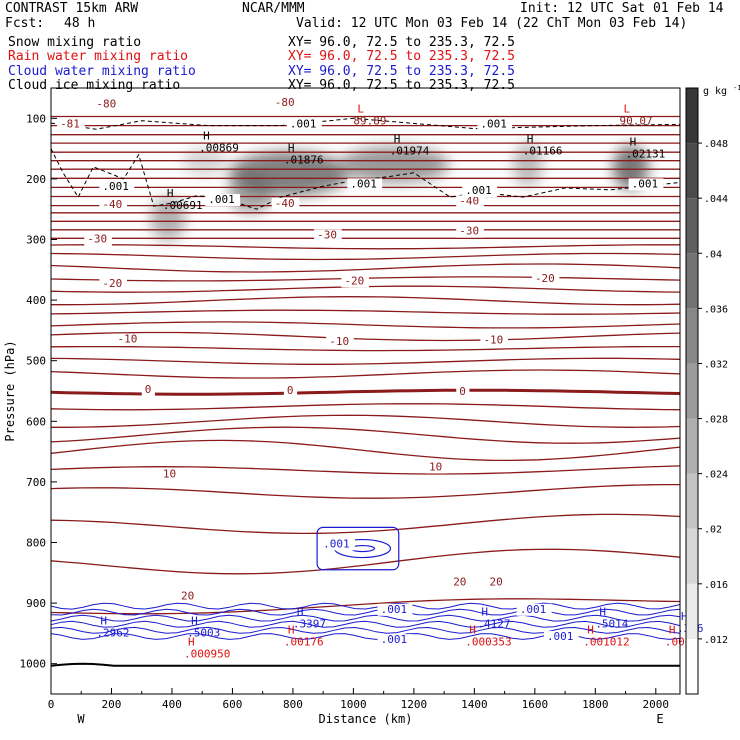 The image size is (740, 740). Describe the element at coordinates (183, 205) in the screenshot. I see `snow-maximum-value: .00691` at that location.